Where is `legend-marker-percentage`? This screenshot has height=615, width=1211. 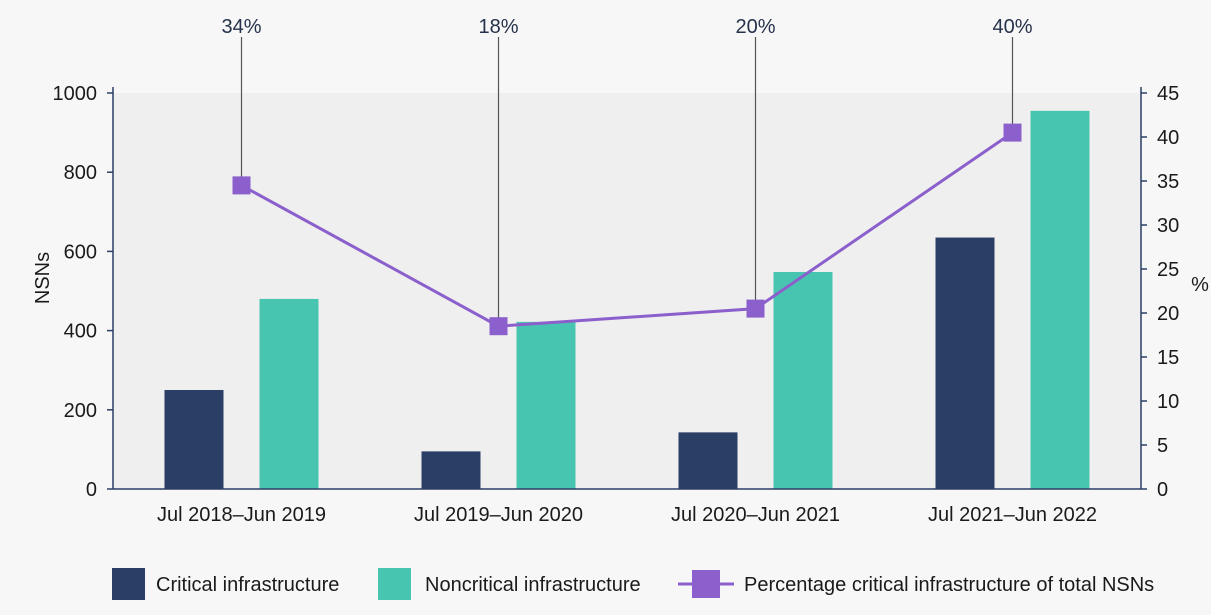
legend-marker-percentage is located at coordinates (706, 584).